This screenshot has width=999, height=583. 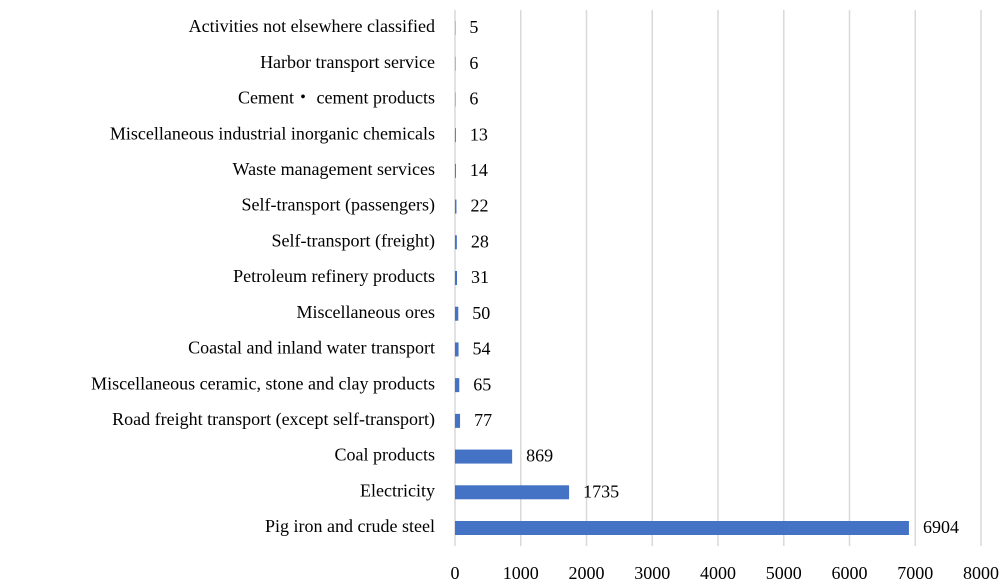 I want to click on x-tick-label: 0, so click(x=455, y=573).